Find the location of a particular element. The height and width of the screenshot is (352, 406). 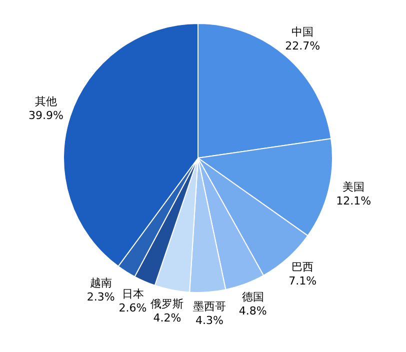

data-label: 22.7% is located at coordinates (302, 45).